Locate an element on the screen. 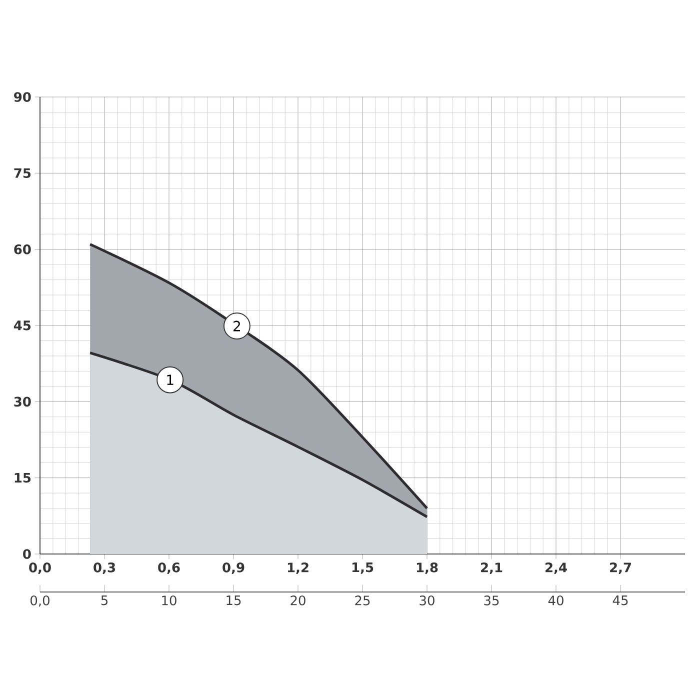  x2-tick-label: 25 is located at coordinates (362, 601).